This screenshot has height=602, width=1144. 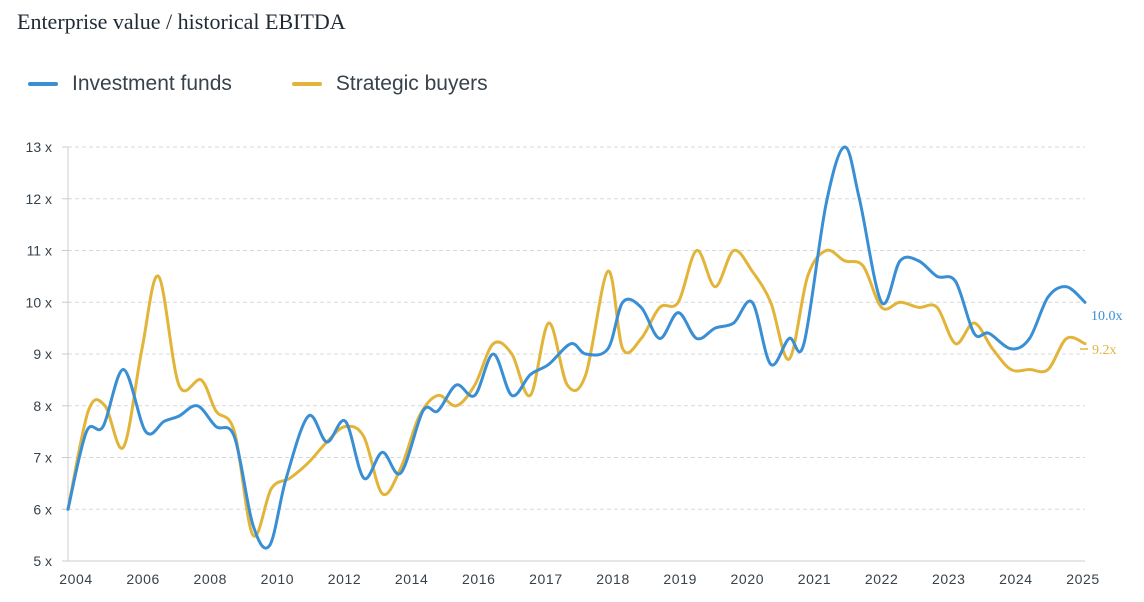 I want to click on x-tick-label: 2010, so click(x=278, y=579).